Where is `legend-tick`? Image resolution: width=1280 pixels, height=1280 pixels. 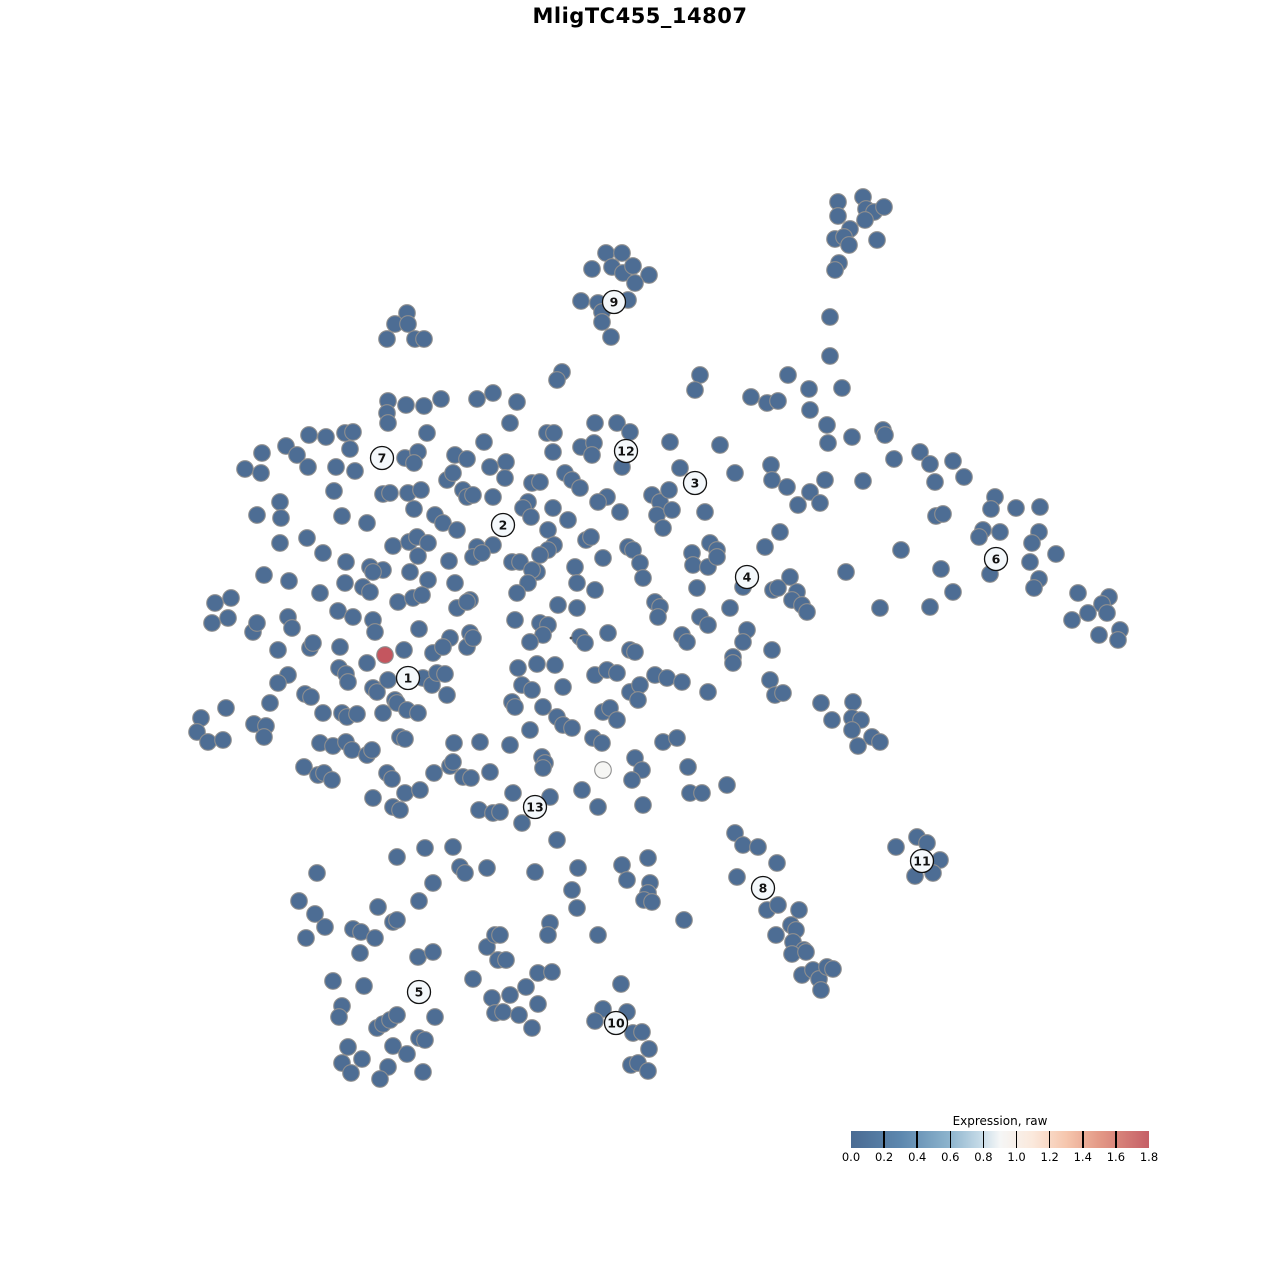
legend-tick is located at coordinates (1016, 1139).